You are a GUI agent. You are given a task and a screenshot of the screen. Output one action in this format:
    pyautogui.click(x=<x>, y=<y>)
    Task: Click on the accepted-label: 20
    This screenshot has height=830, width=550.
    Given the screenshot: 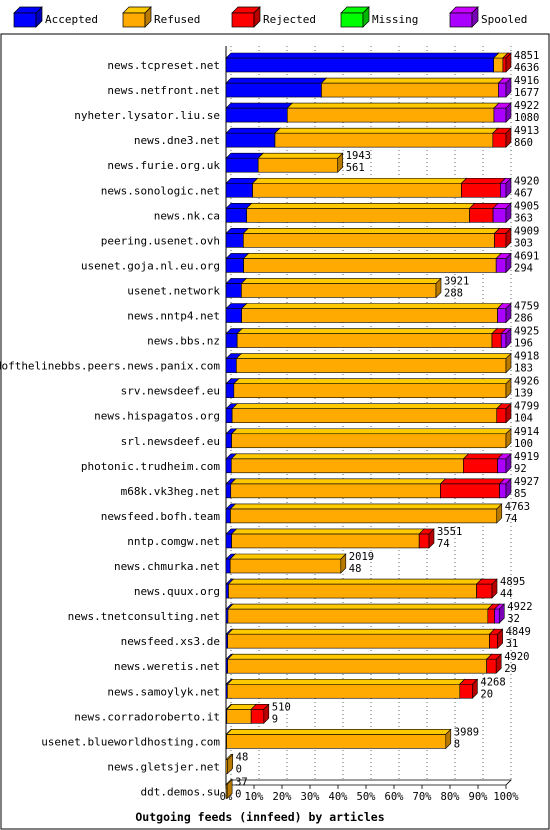 What is the action you would take?
    pyautogui.click(x=486, y=694)
    